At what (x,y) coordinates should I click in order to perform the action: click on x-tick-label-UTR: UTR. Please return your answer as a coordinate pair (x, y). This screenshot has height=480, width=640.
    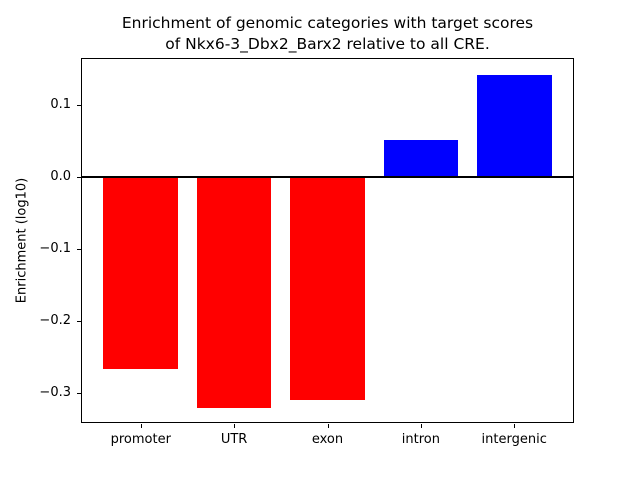
    Looking at the image, I should click on (234, 439).